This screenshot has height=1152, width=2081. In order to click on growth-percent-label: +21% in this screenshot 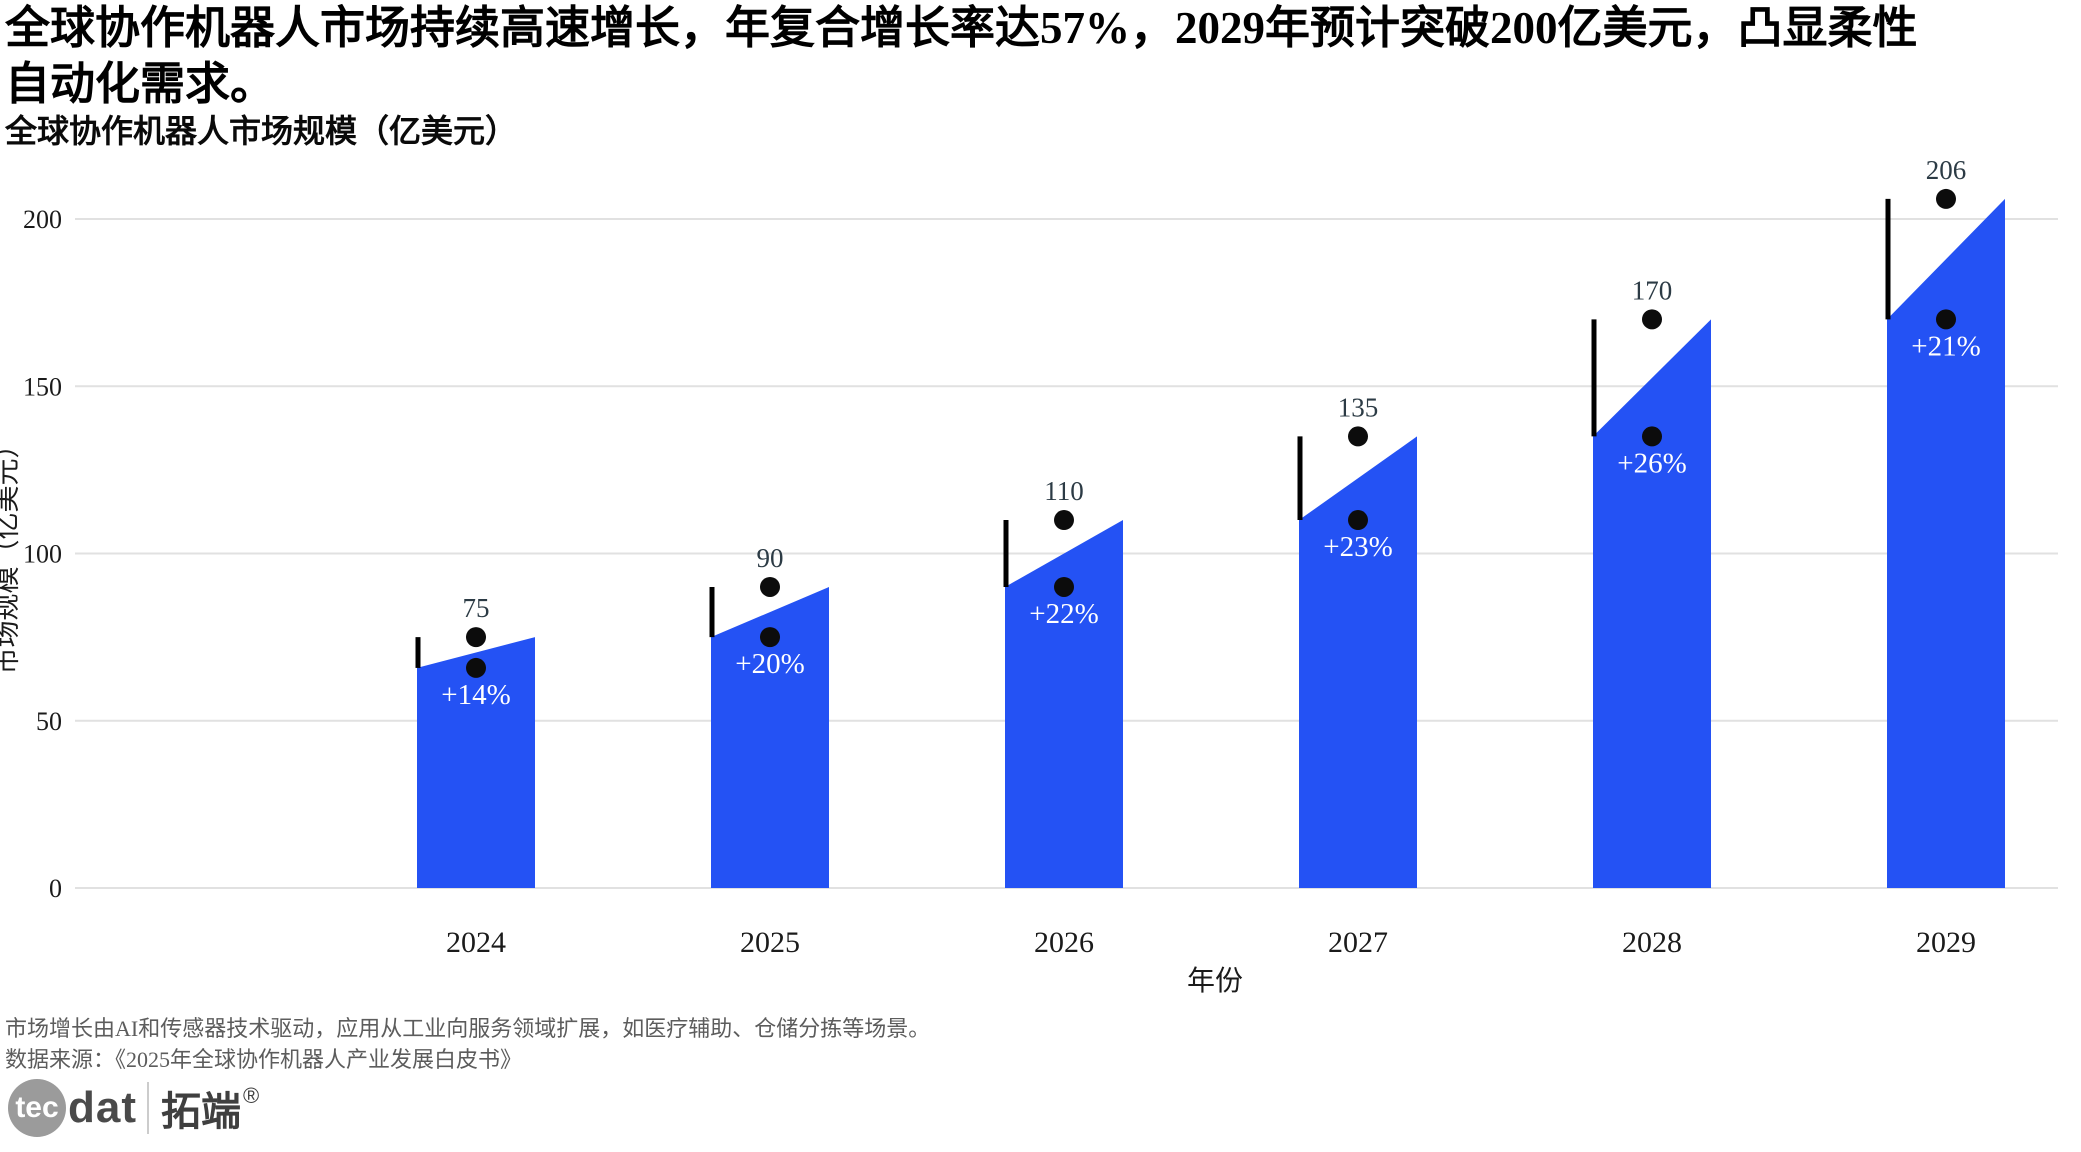, I will do `click(1946, 346)`.